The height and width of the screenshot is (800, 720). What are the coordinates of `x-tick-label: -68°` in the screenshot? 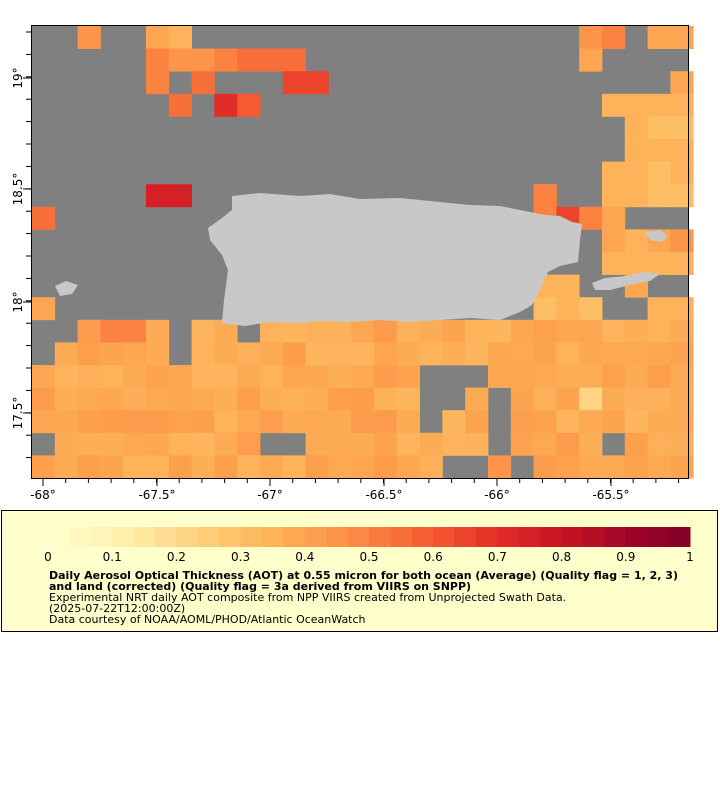 It's located at (43, 494).